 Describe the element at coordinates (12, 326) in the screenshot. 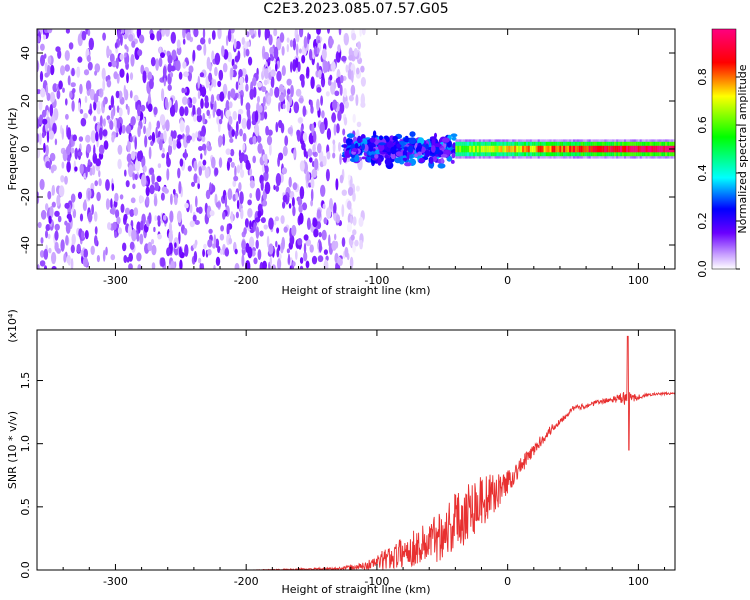

I see `snr-scale-label: (x10⁴)` at that location.